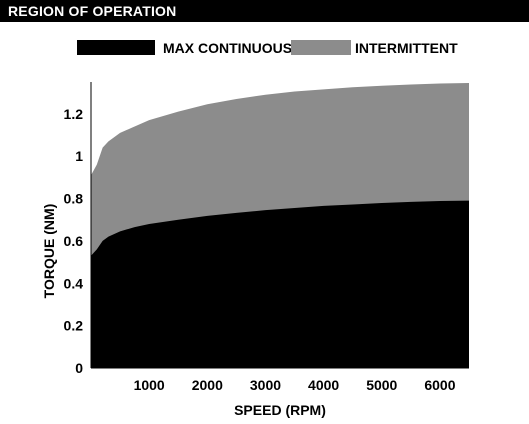 Image resolution: width=529 pixels, height=424 pixels. Describe the element at coordinates (149, 385) in the screenshot. I see `x-tick-label: 1000` at that location.